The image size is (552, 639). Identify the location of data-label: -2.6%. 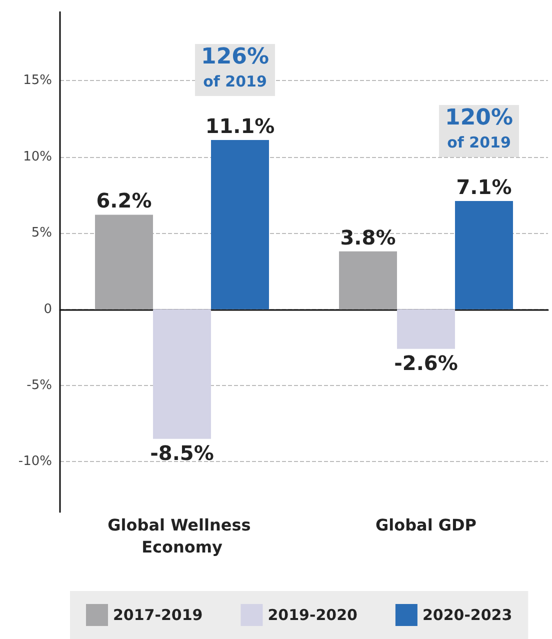
(426, 362).